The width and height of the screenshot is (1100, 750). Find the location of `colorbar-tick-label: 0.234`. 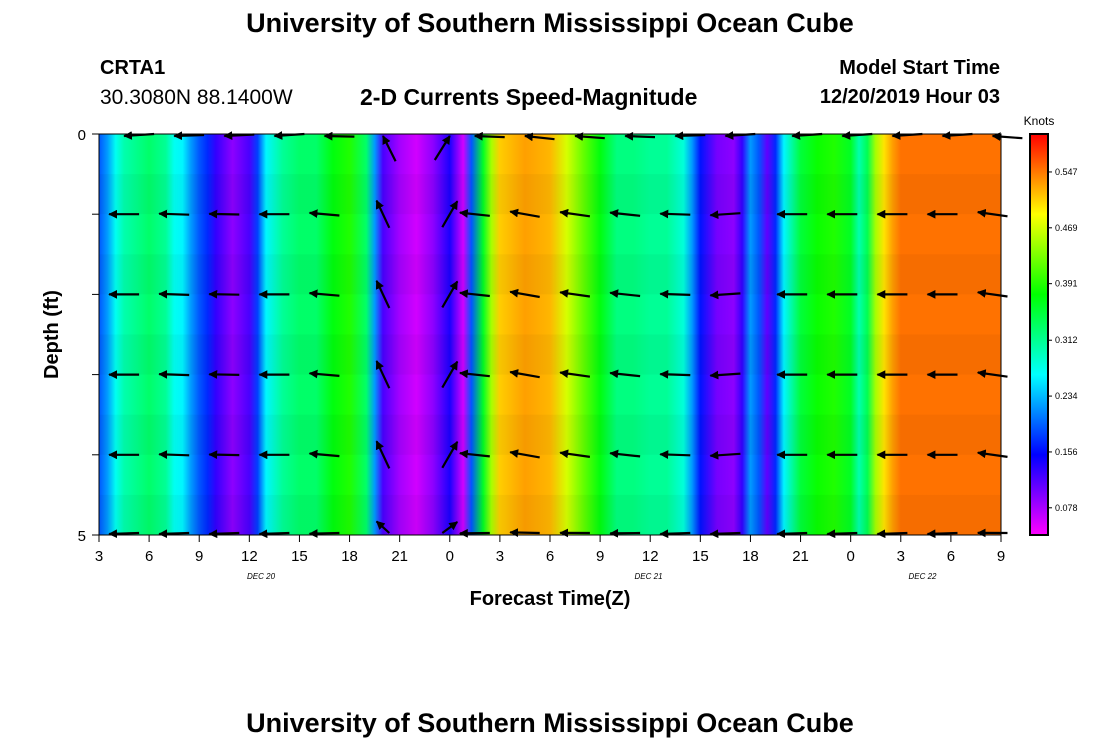

colorbar-tick-label: 0.234 is located at coordinates (1066, 396).